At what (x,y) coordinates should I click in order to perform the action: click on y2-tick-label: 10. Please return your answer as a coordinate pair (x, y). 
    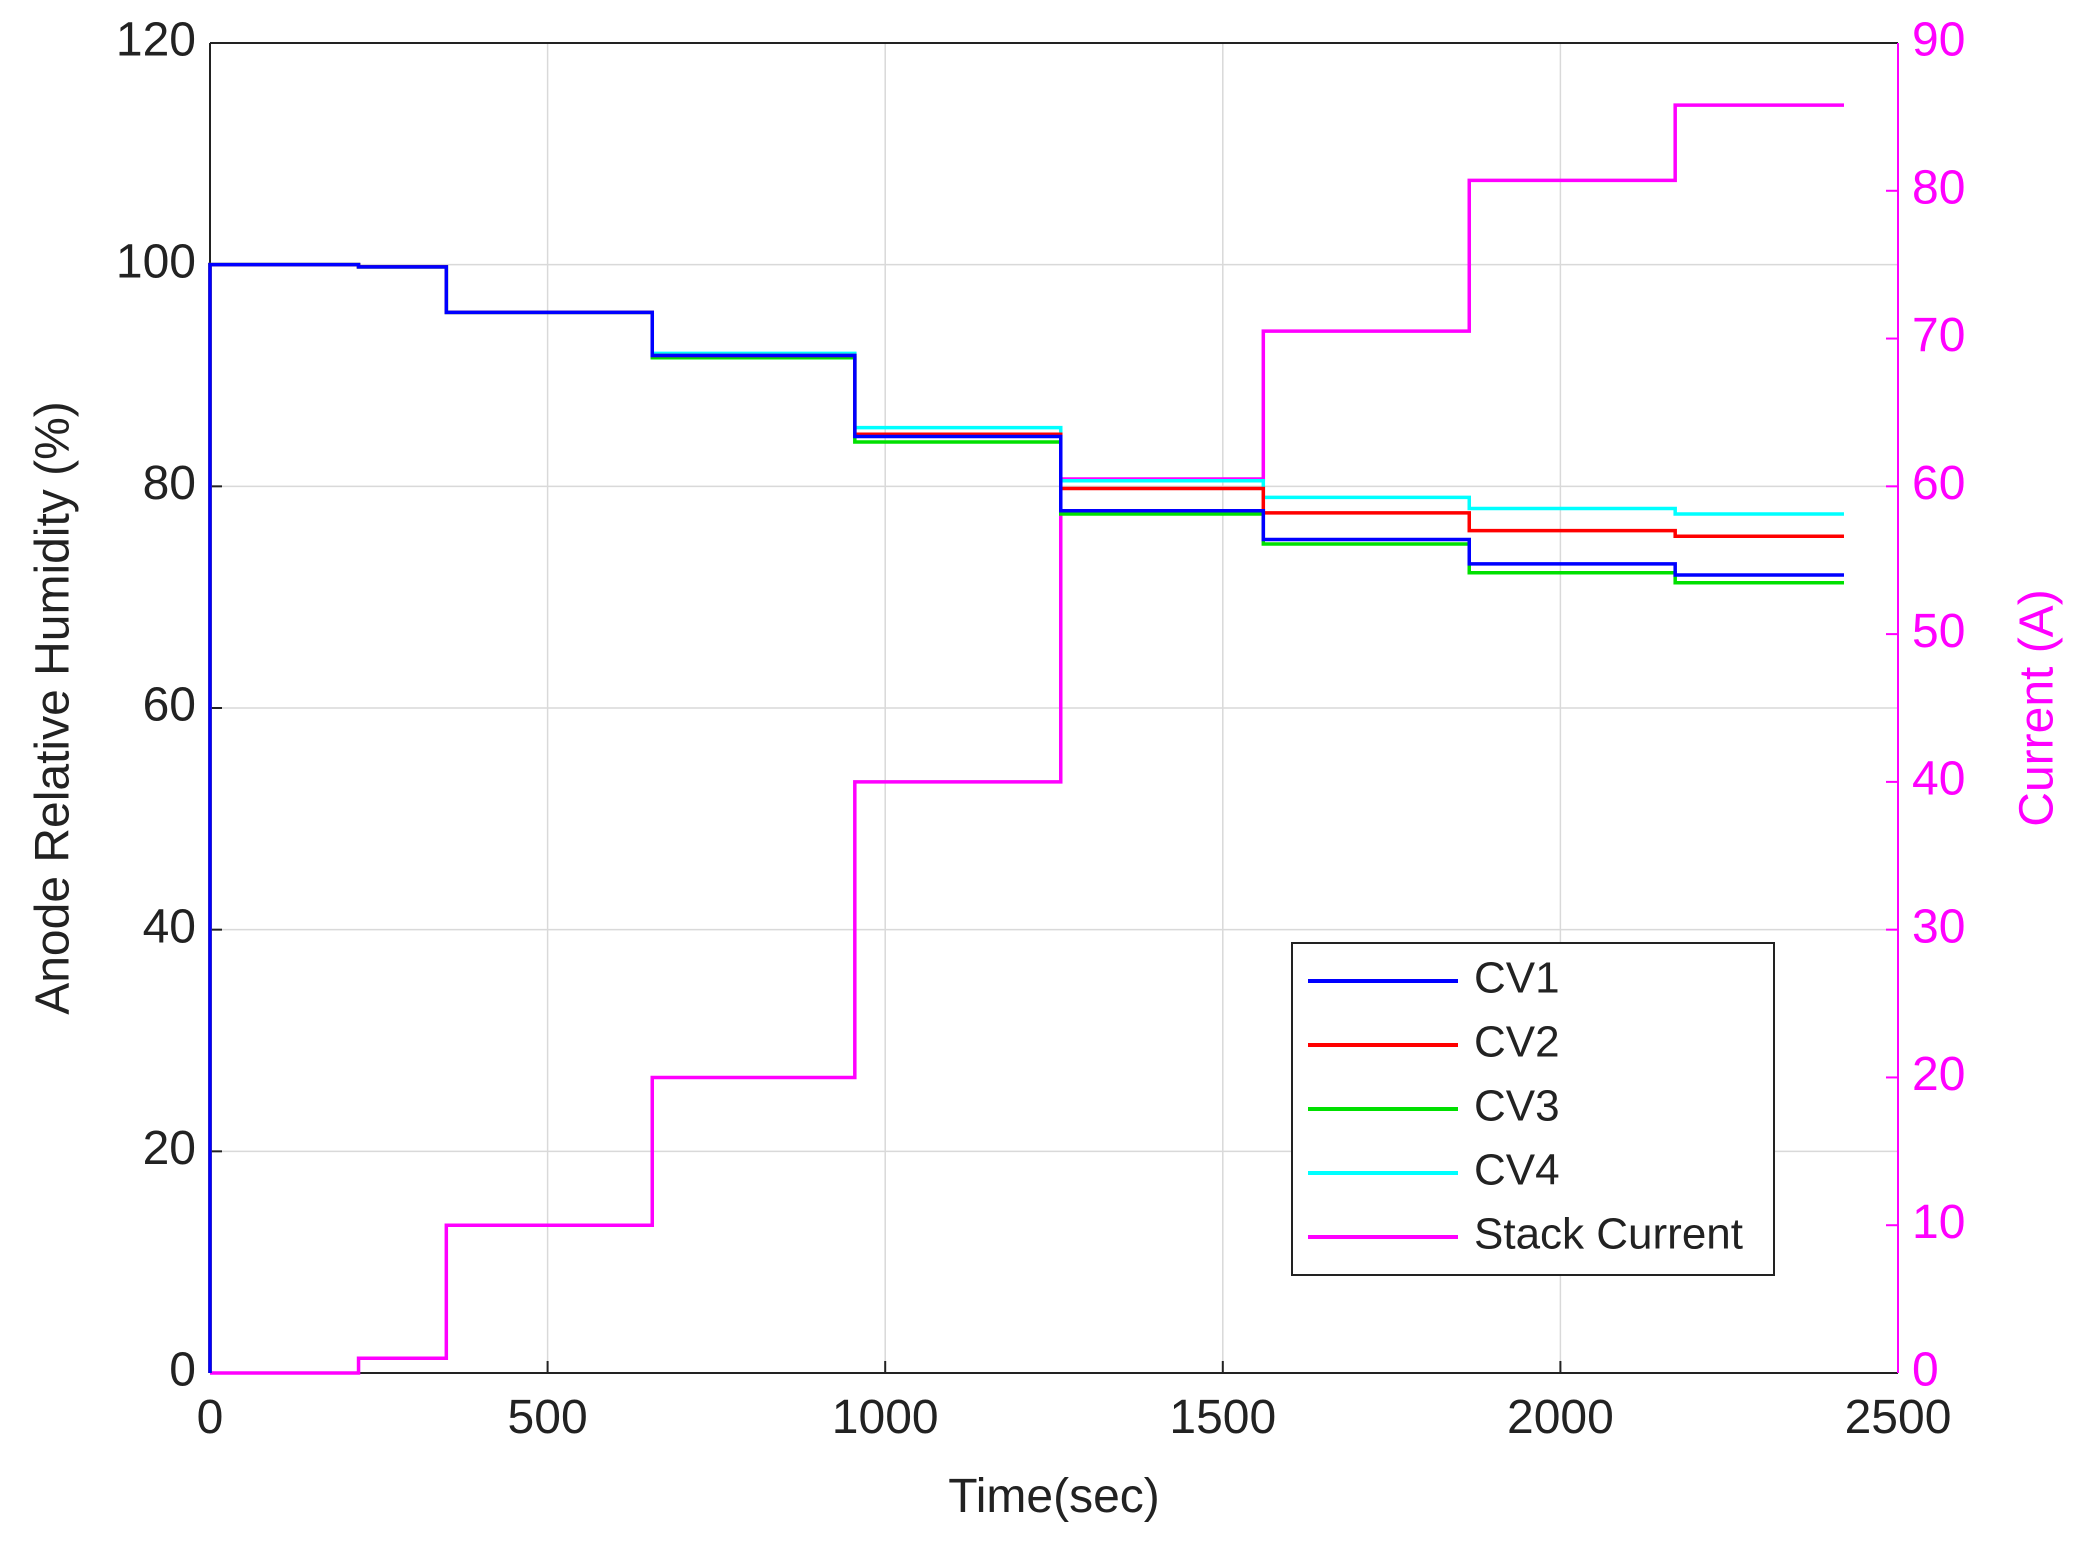
    Looking at the image, I should click on (1938, 1222).